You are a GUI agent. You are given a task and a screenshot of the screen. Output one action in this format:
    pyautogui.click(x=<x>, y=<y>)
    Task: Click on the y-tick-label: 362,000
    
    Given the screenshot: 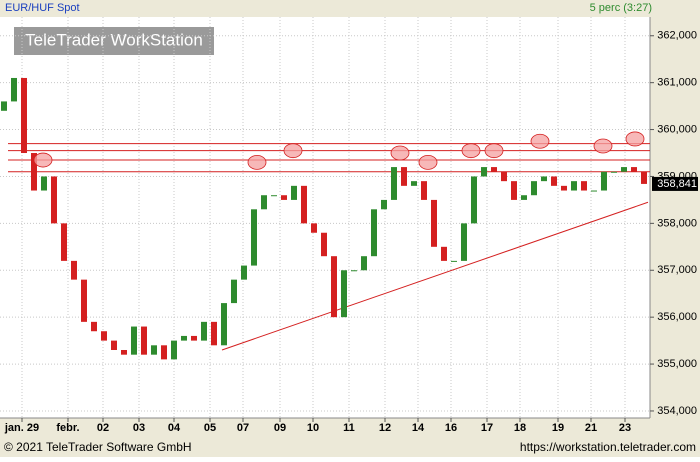 What is the action you would take?
    pyautogui.click(x=677, y=36)
    